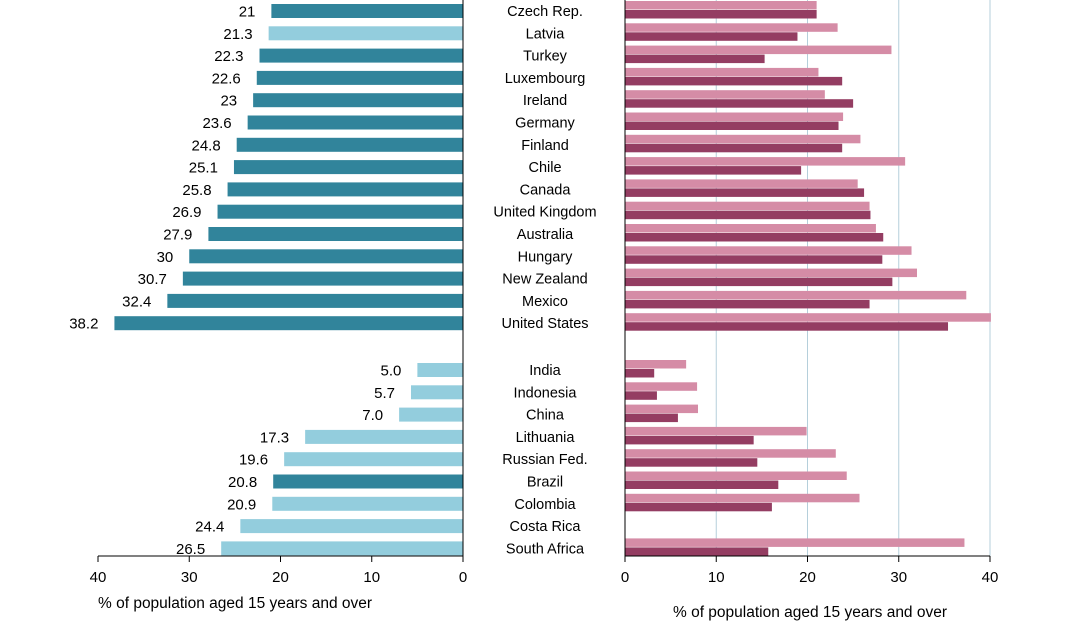 Image resolution: width=1083 pixels, height=639 pixels. I want to click on left-bar-turkey, so click(361, 55).